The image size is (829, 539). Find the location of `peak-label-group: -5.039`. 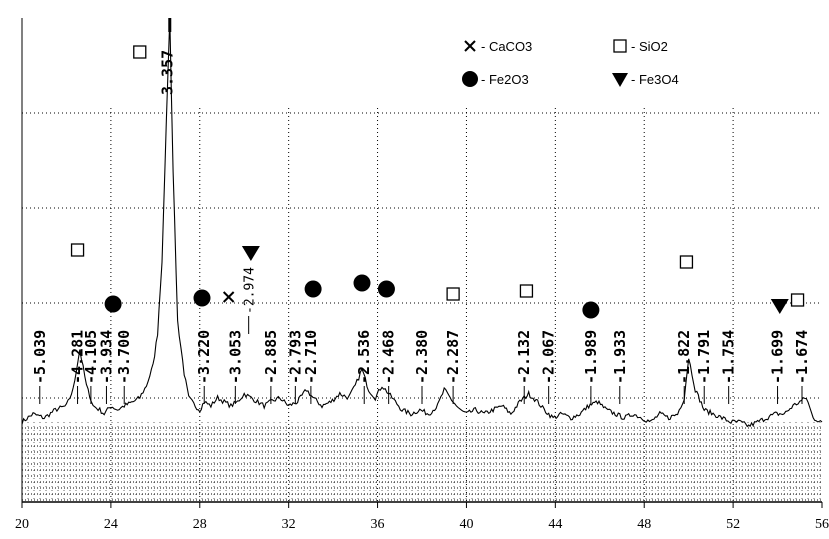

peak-label-group: -5.039 is located at coordinates (40, 367).